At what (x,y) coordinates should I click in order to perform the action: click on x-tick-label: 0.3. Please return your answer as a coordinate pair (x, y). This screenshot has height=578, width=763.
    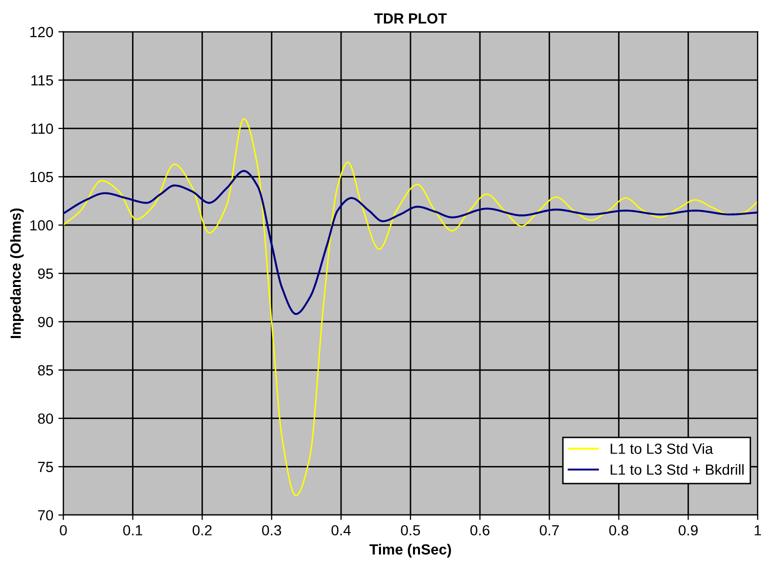
    Looking at the image, I should click on (272, 530).